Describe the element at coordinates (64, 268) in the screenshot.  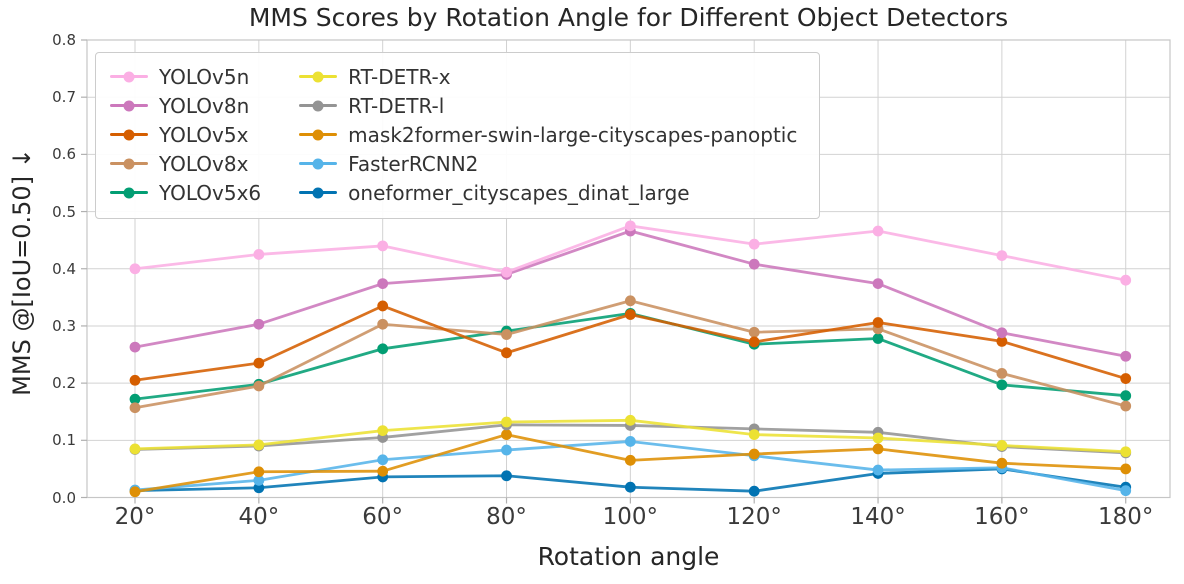
I see `y-tick-label: 0.4` at that location.